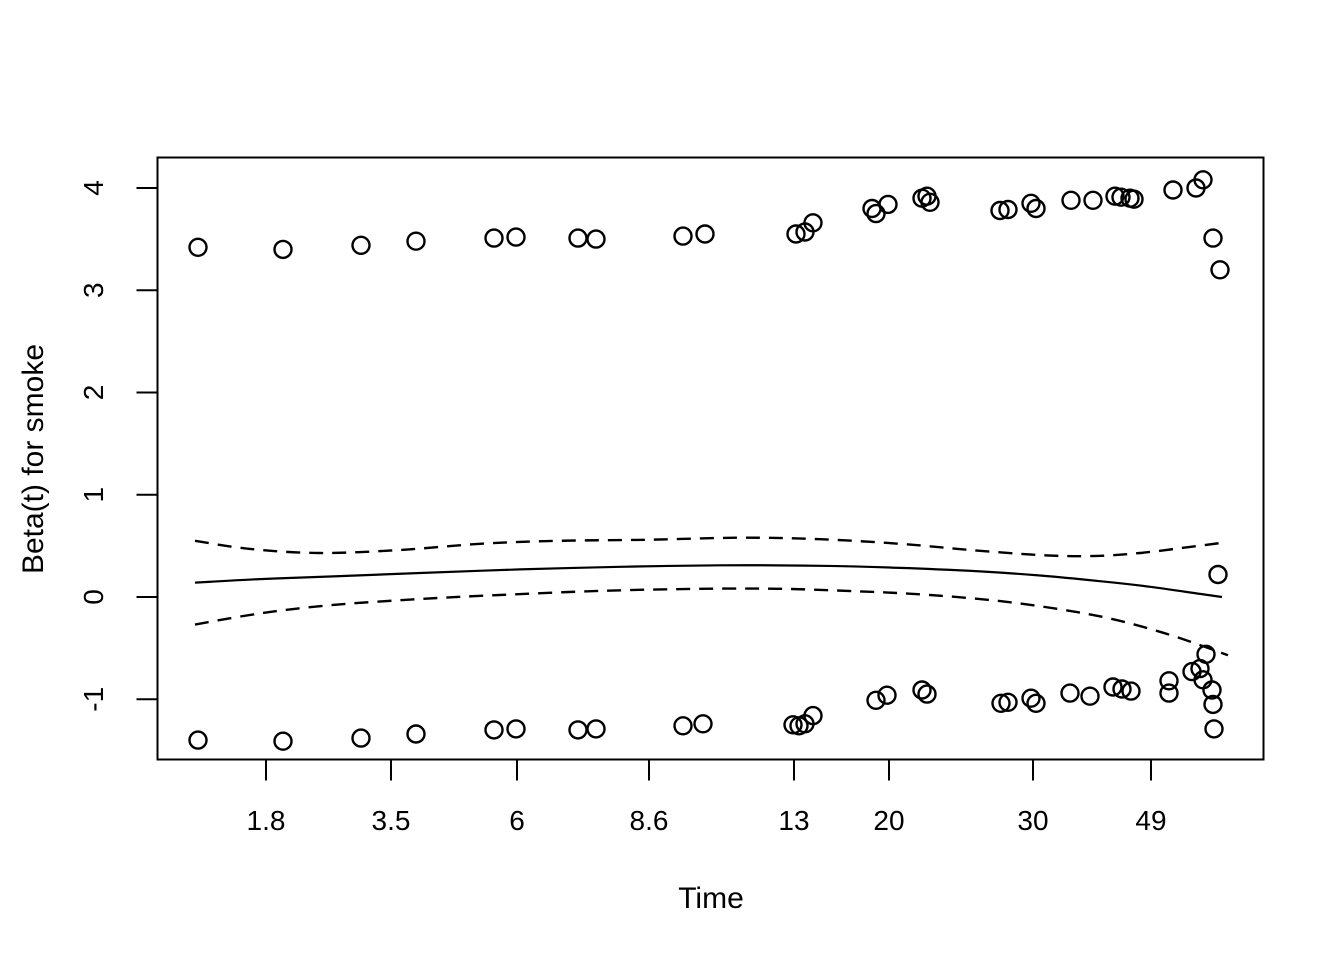 The image size is (1344, 960). What do you see at coordinates (649, 820) in the screenshot?
I see `x-tick-label: 8.6` at bounding box center [649, 820].